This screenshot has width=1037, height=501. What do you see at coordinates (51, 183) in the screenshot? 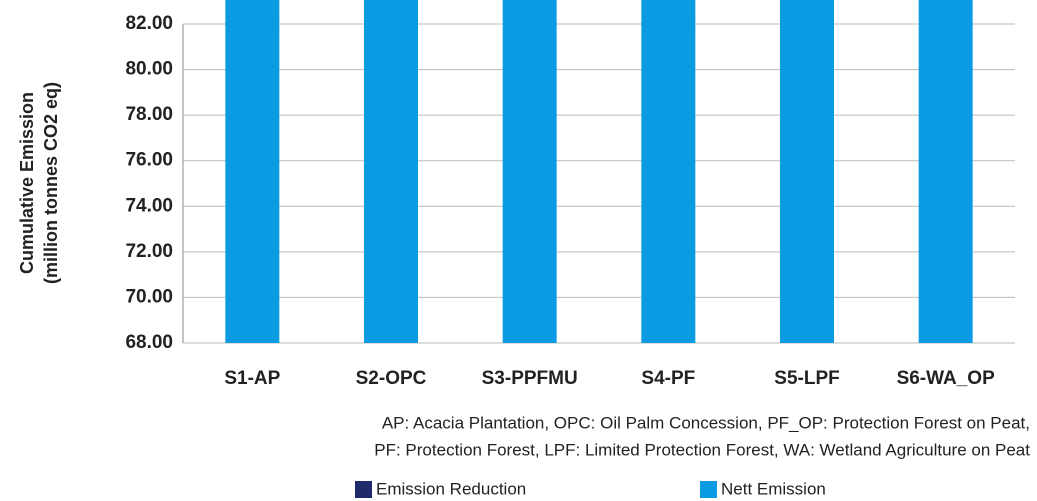
I see `y-axis-label: (million tonnes CO2 eq)` at bounding box center [51, 183].